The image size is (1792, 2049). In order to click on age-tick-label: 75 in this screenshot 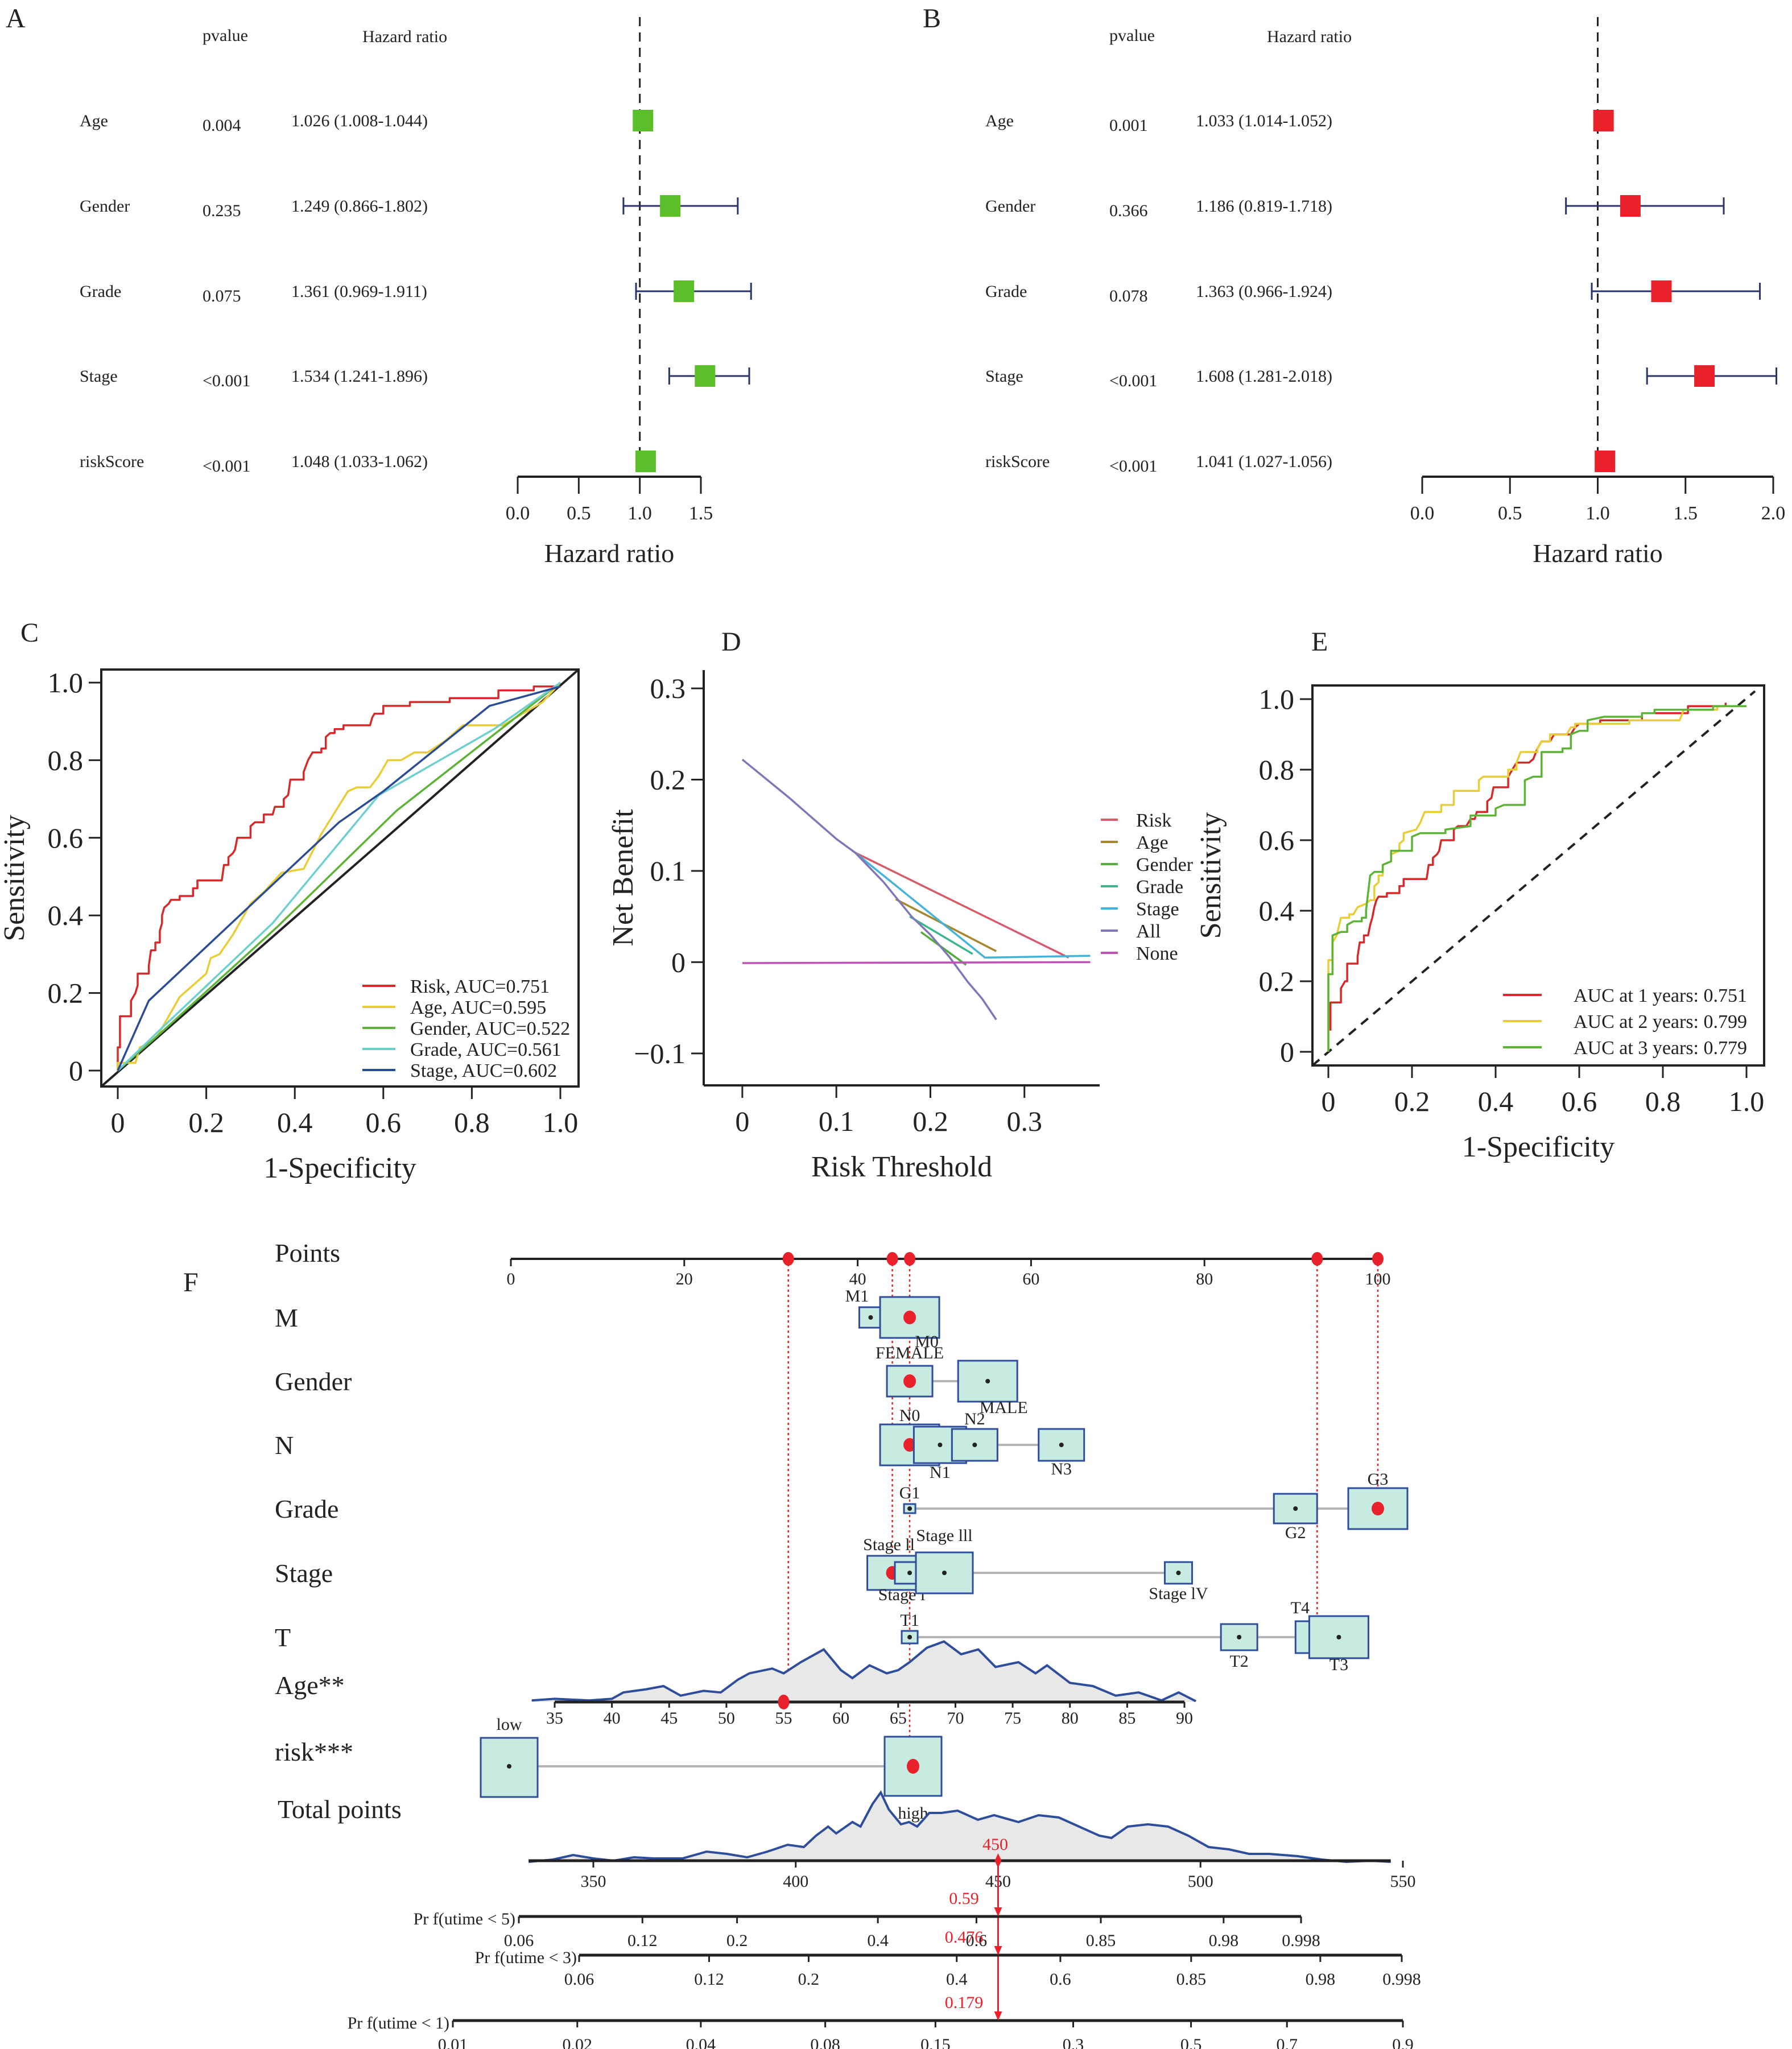, I will do `click(1012, 1719)`.